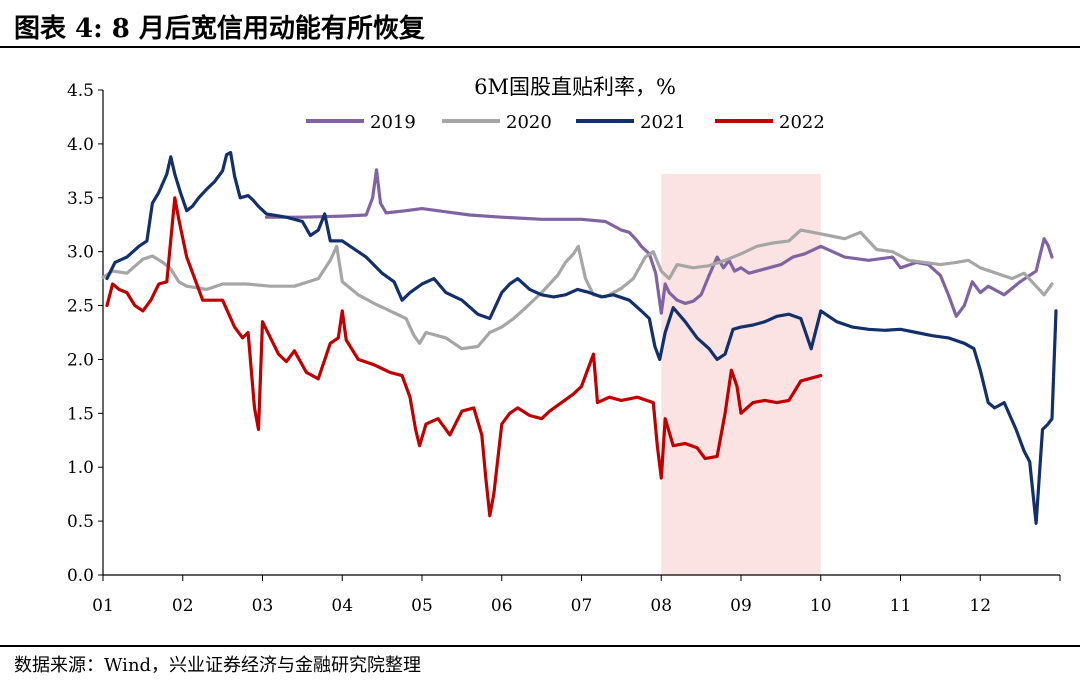 Image resolution: width=1080 pixels, height=682 pixels. What do you see at coordinates (529, 122) in the screenshot?
I see `legend-label-2020: 2020` at bounding box center [529, 122].